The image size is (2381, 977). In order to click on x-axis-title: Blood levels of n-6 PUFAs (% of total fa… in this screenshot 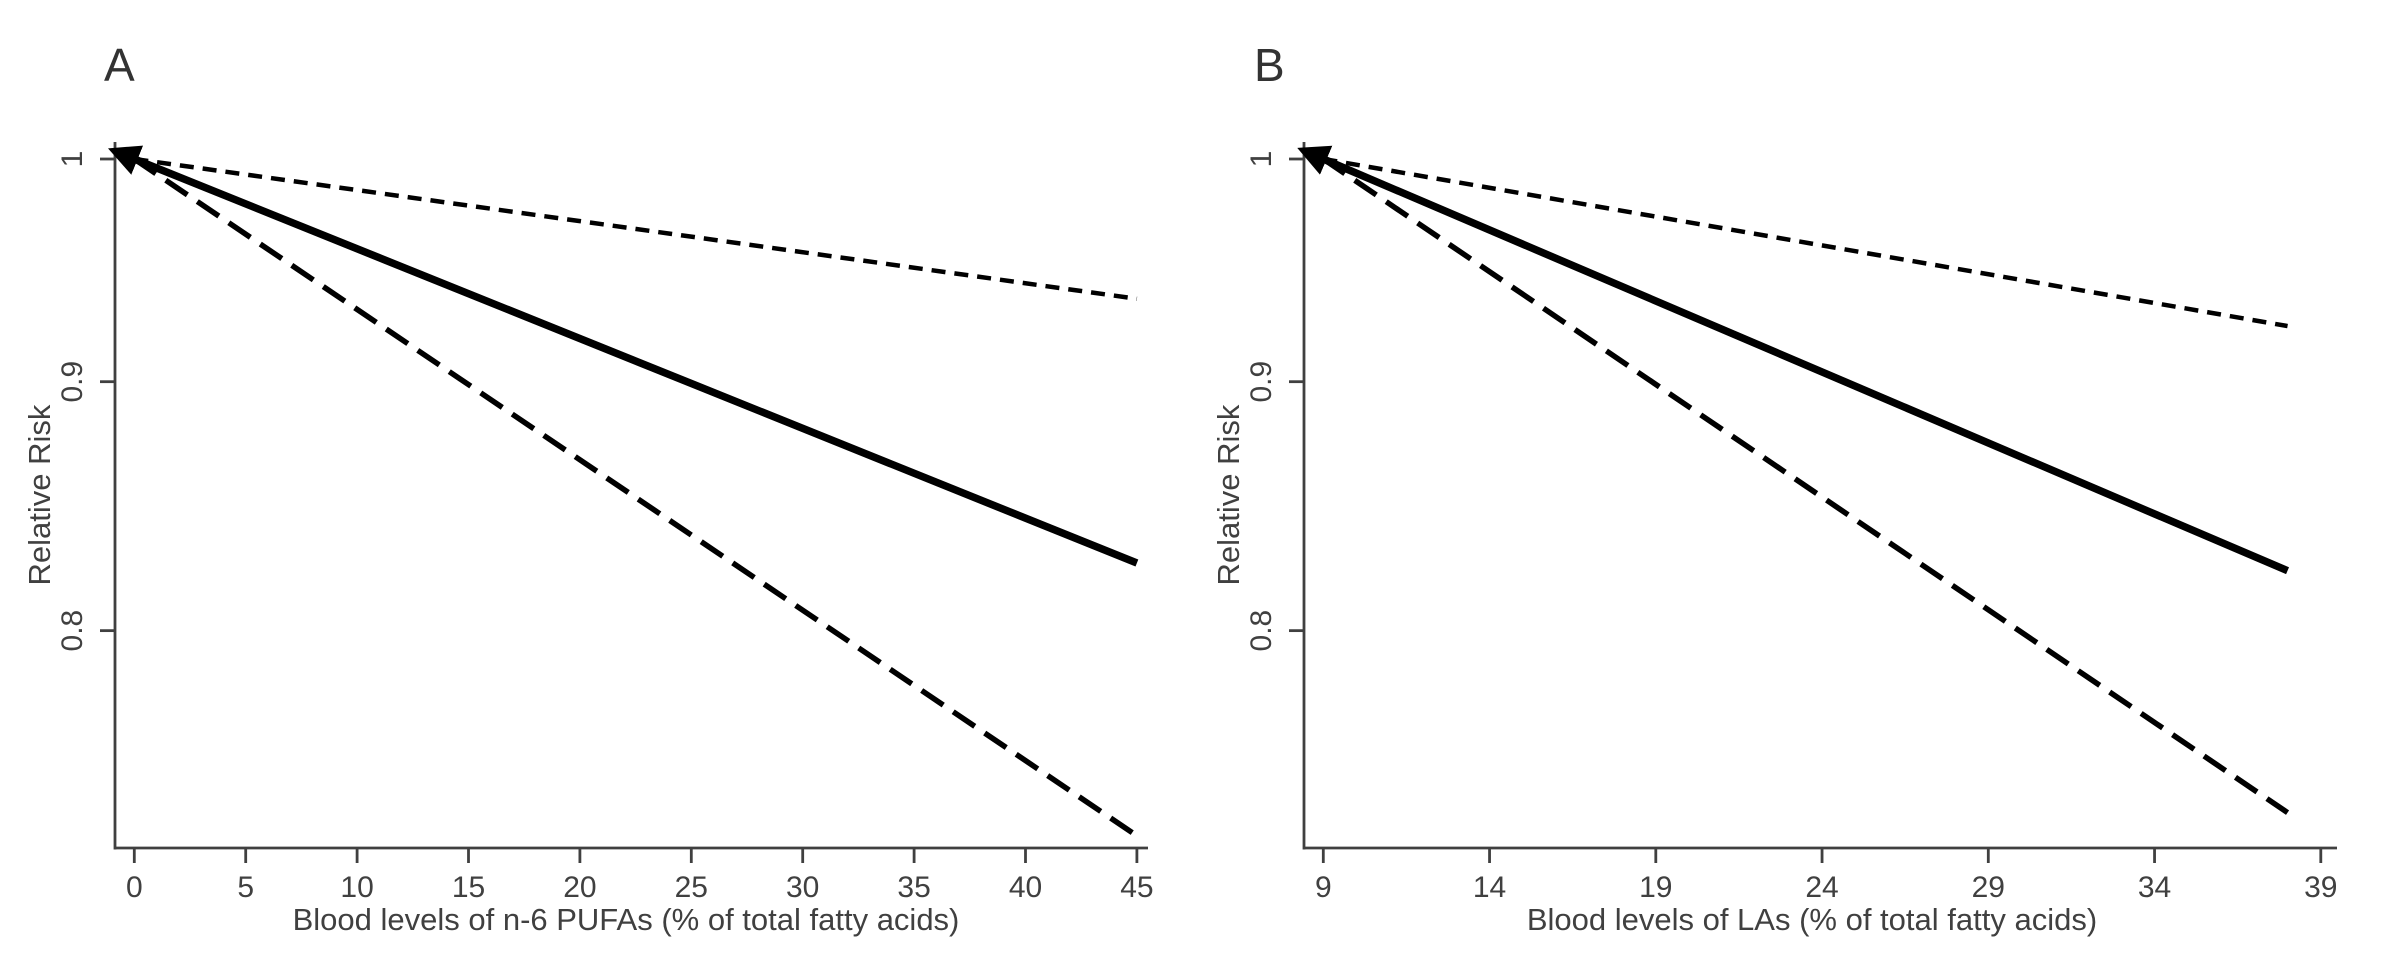, I will do `click(626, 919)`.